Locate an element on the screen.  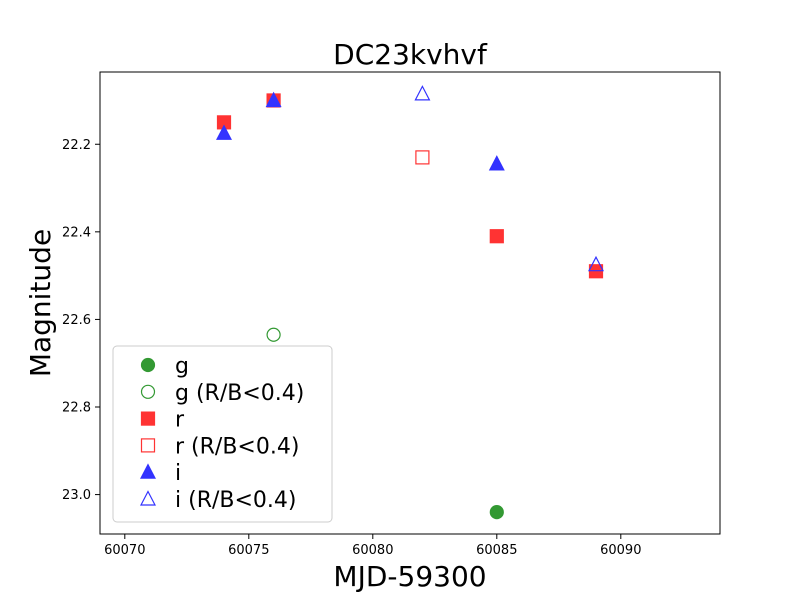
y-tick-label: 22.8 is located at coordinates (76, 408).